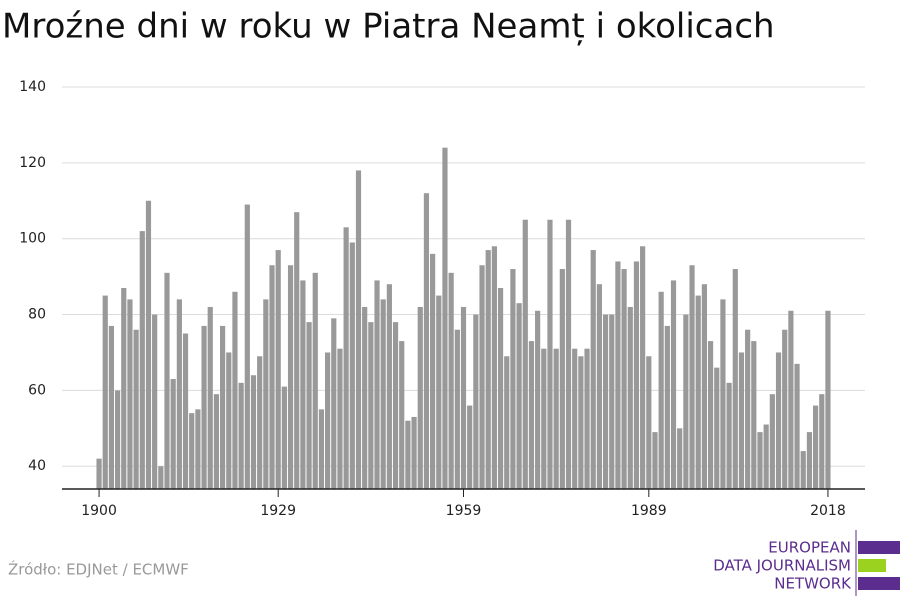 The width and height of the screenshot is (900, 600). Describe the element at coordinates (278, 511) in the screenshot. I see `x-tick-label: 1929` at that location.